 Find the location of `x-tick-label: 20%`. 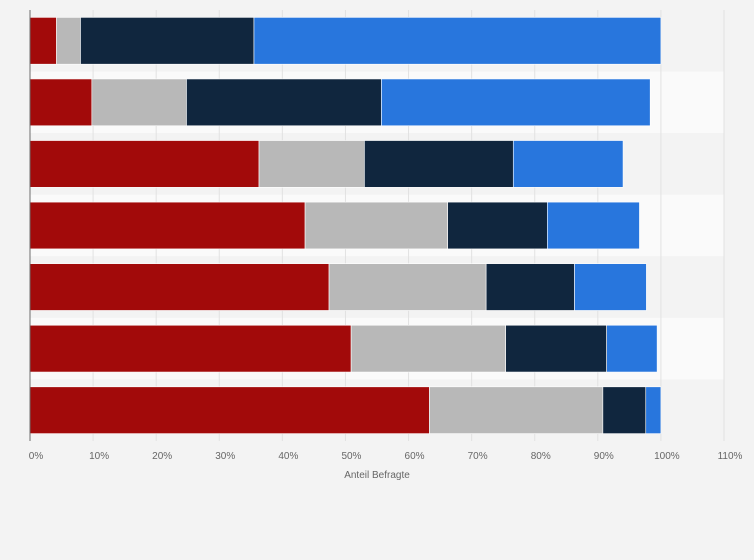

x-tick-label: 20% is located at coordinates (162, 456).